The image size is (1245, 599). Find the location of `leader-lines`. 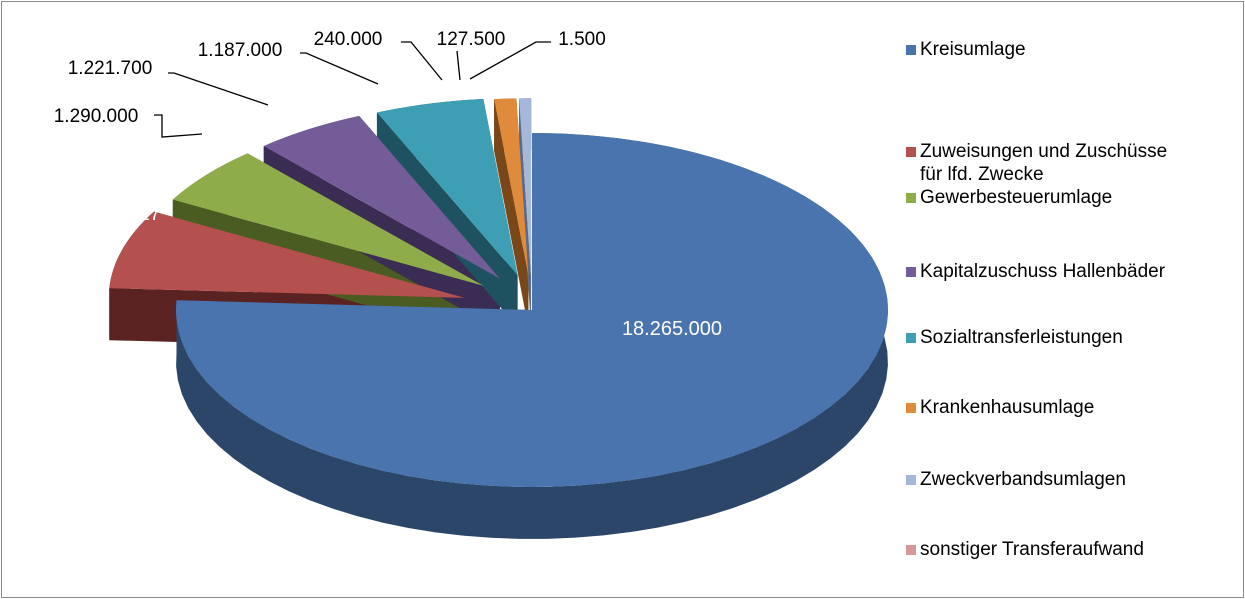

leader-lines is located at coordinates (352, 89).